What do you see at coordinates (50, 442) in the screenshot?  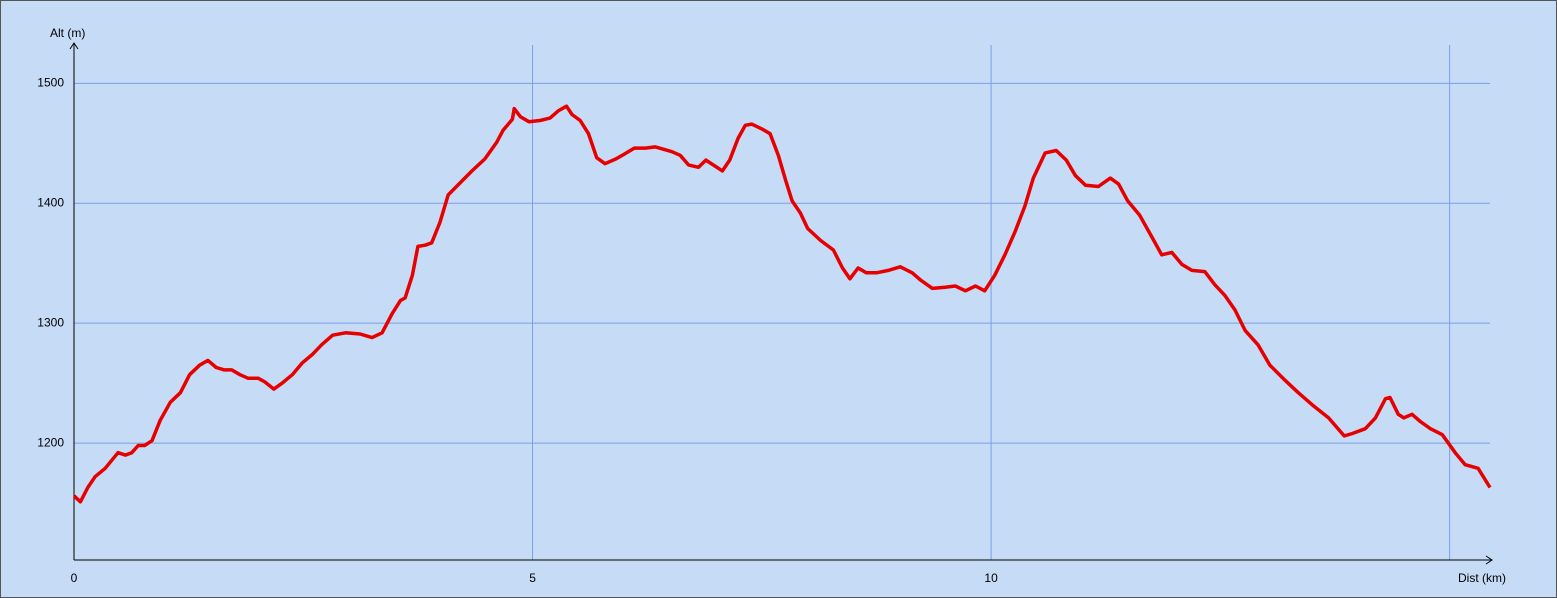 I see `y-tick-label: 1200` at bounding box center [50, 442].